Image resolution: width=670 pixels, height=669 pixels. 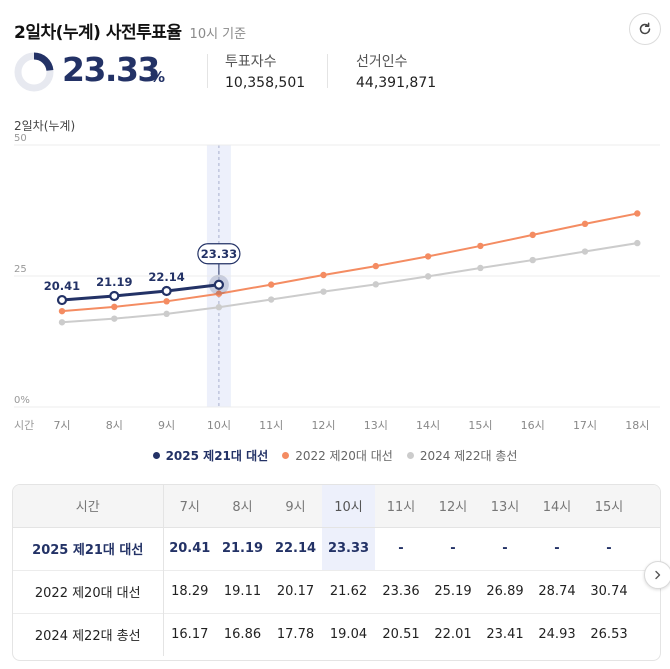 I want to click on page-header: 2일차(누계) 사전투표율 10시 기준, so click(x=130, y=30).